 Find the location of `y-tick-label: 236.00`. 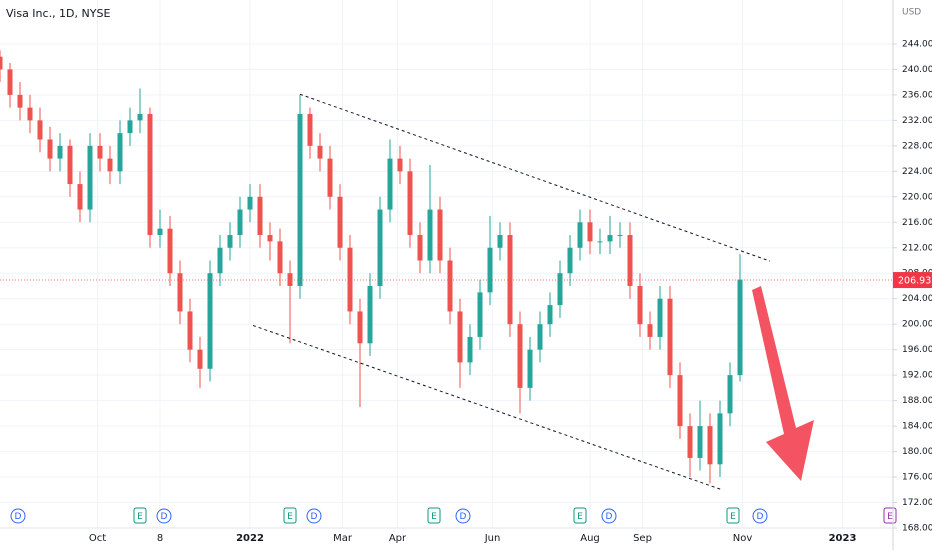

y-tick-label: 236.00 is located at coordinates (917, 95).